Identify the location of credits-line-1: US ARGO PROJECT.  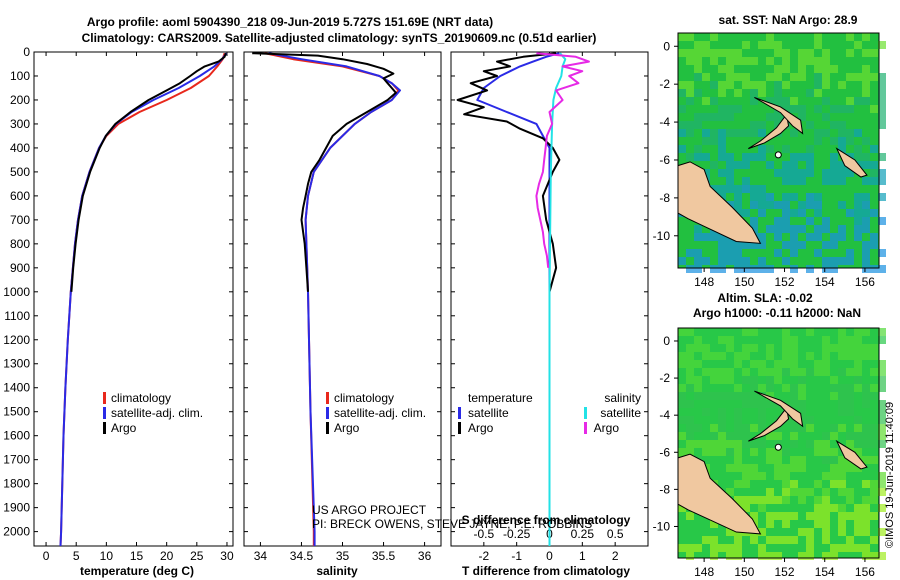
(369, 510).